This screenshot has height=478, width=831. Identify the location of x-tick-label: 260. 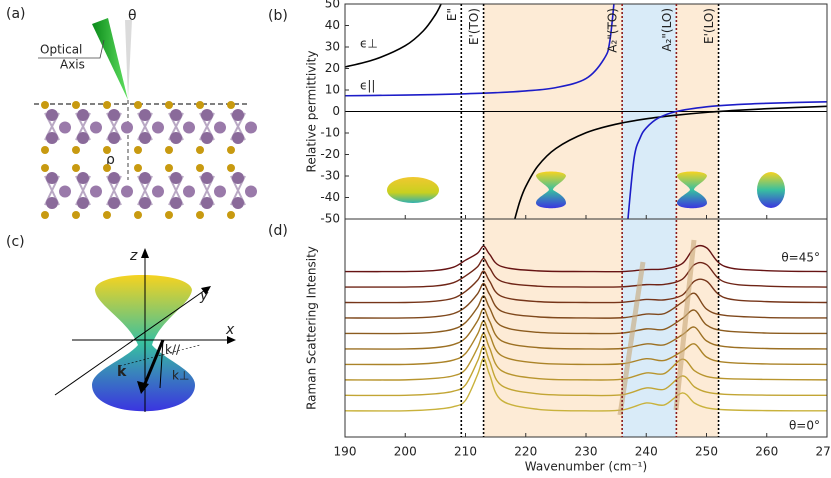
(766, 452).